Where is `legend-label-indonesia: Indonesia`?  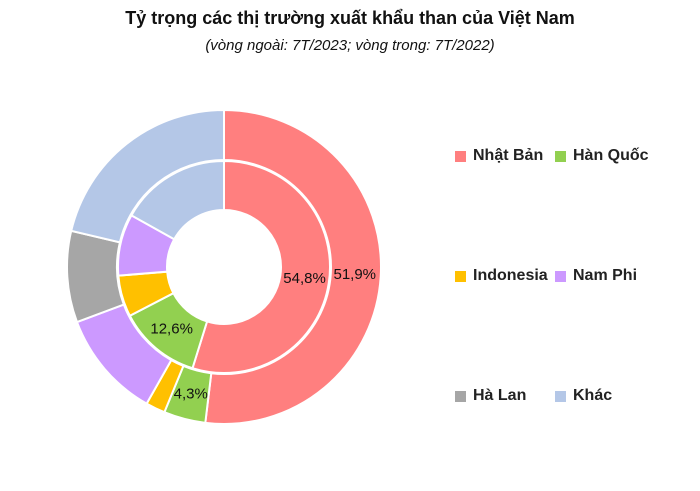 legend-label-indonesia: Indonesia is located at coordinates (510, 275).